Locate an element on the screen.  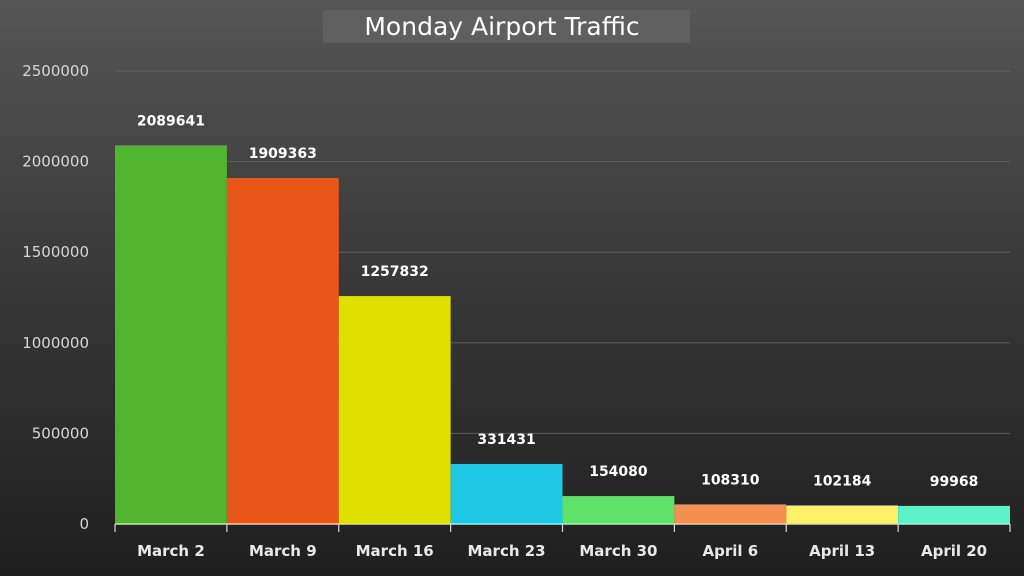
y-tick-label: 0 is located at coordinates (84, 524).